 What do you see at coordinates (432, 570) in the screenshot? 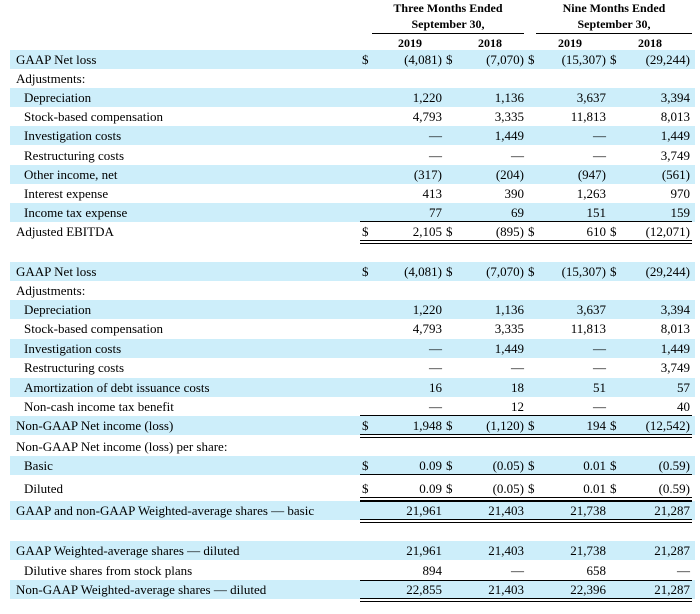
I see `value-number: 894` at bounding box center [432, 570].